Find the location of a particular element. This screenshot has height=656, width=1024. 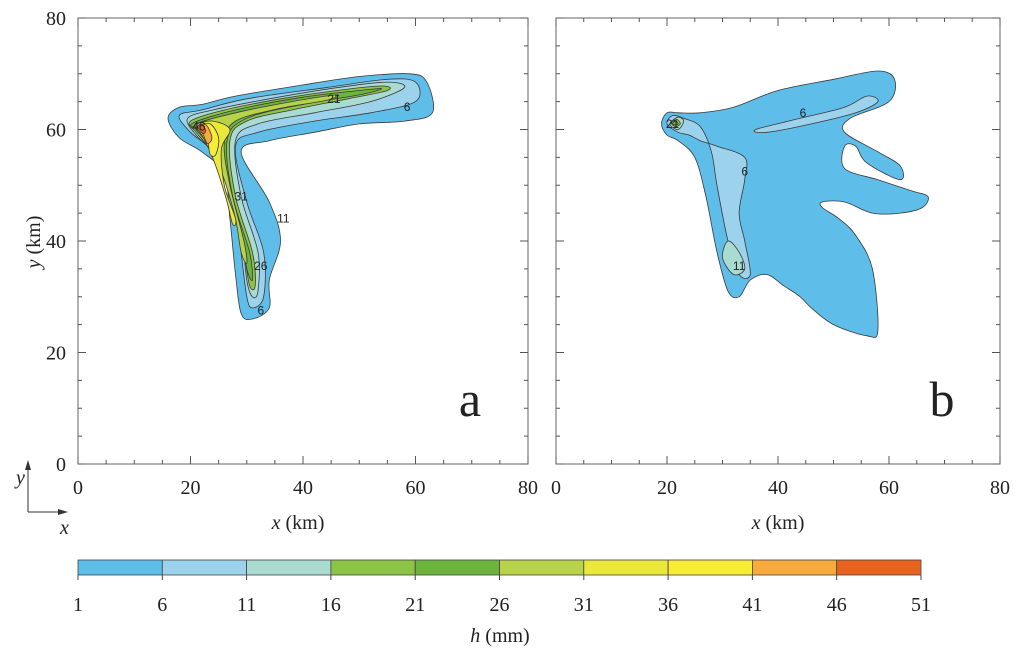

colorbar-tick-label: 11 is located at coordinates (246, 605).